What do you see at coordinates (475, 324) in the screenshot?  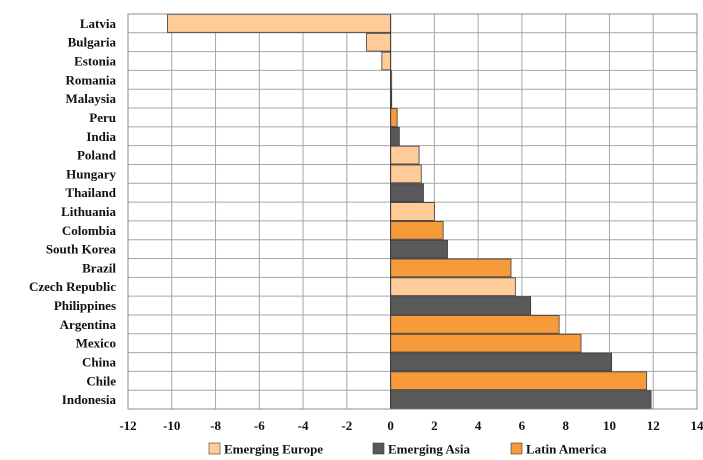 I see `bar-argentina` at bounding box center [475, 324].